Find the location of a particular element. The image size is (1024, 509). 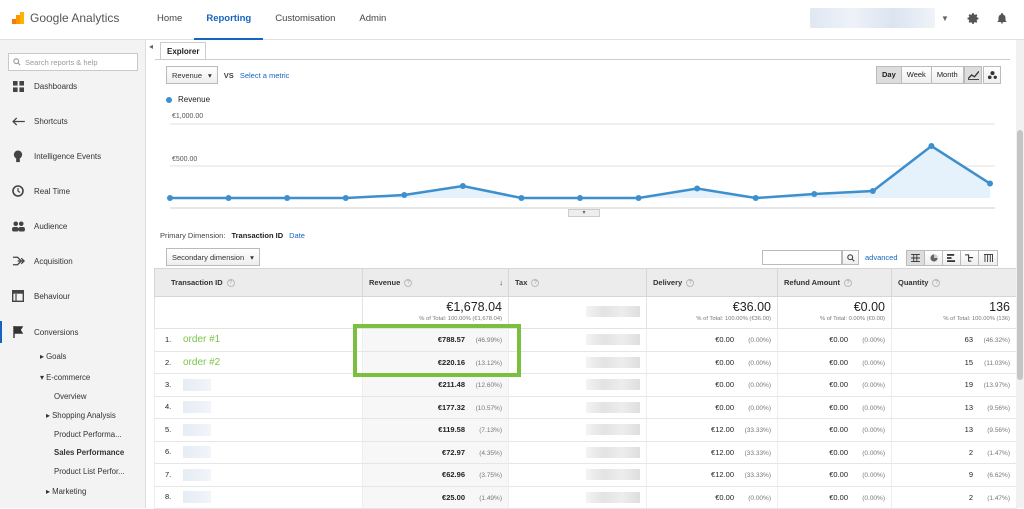

nav-home: Home is located at coordinates (170, 18).